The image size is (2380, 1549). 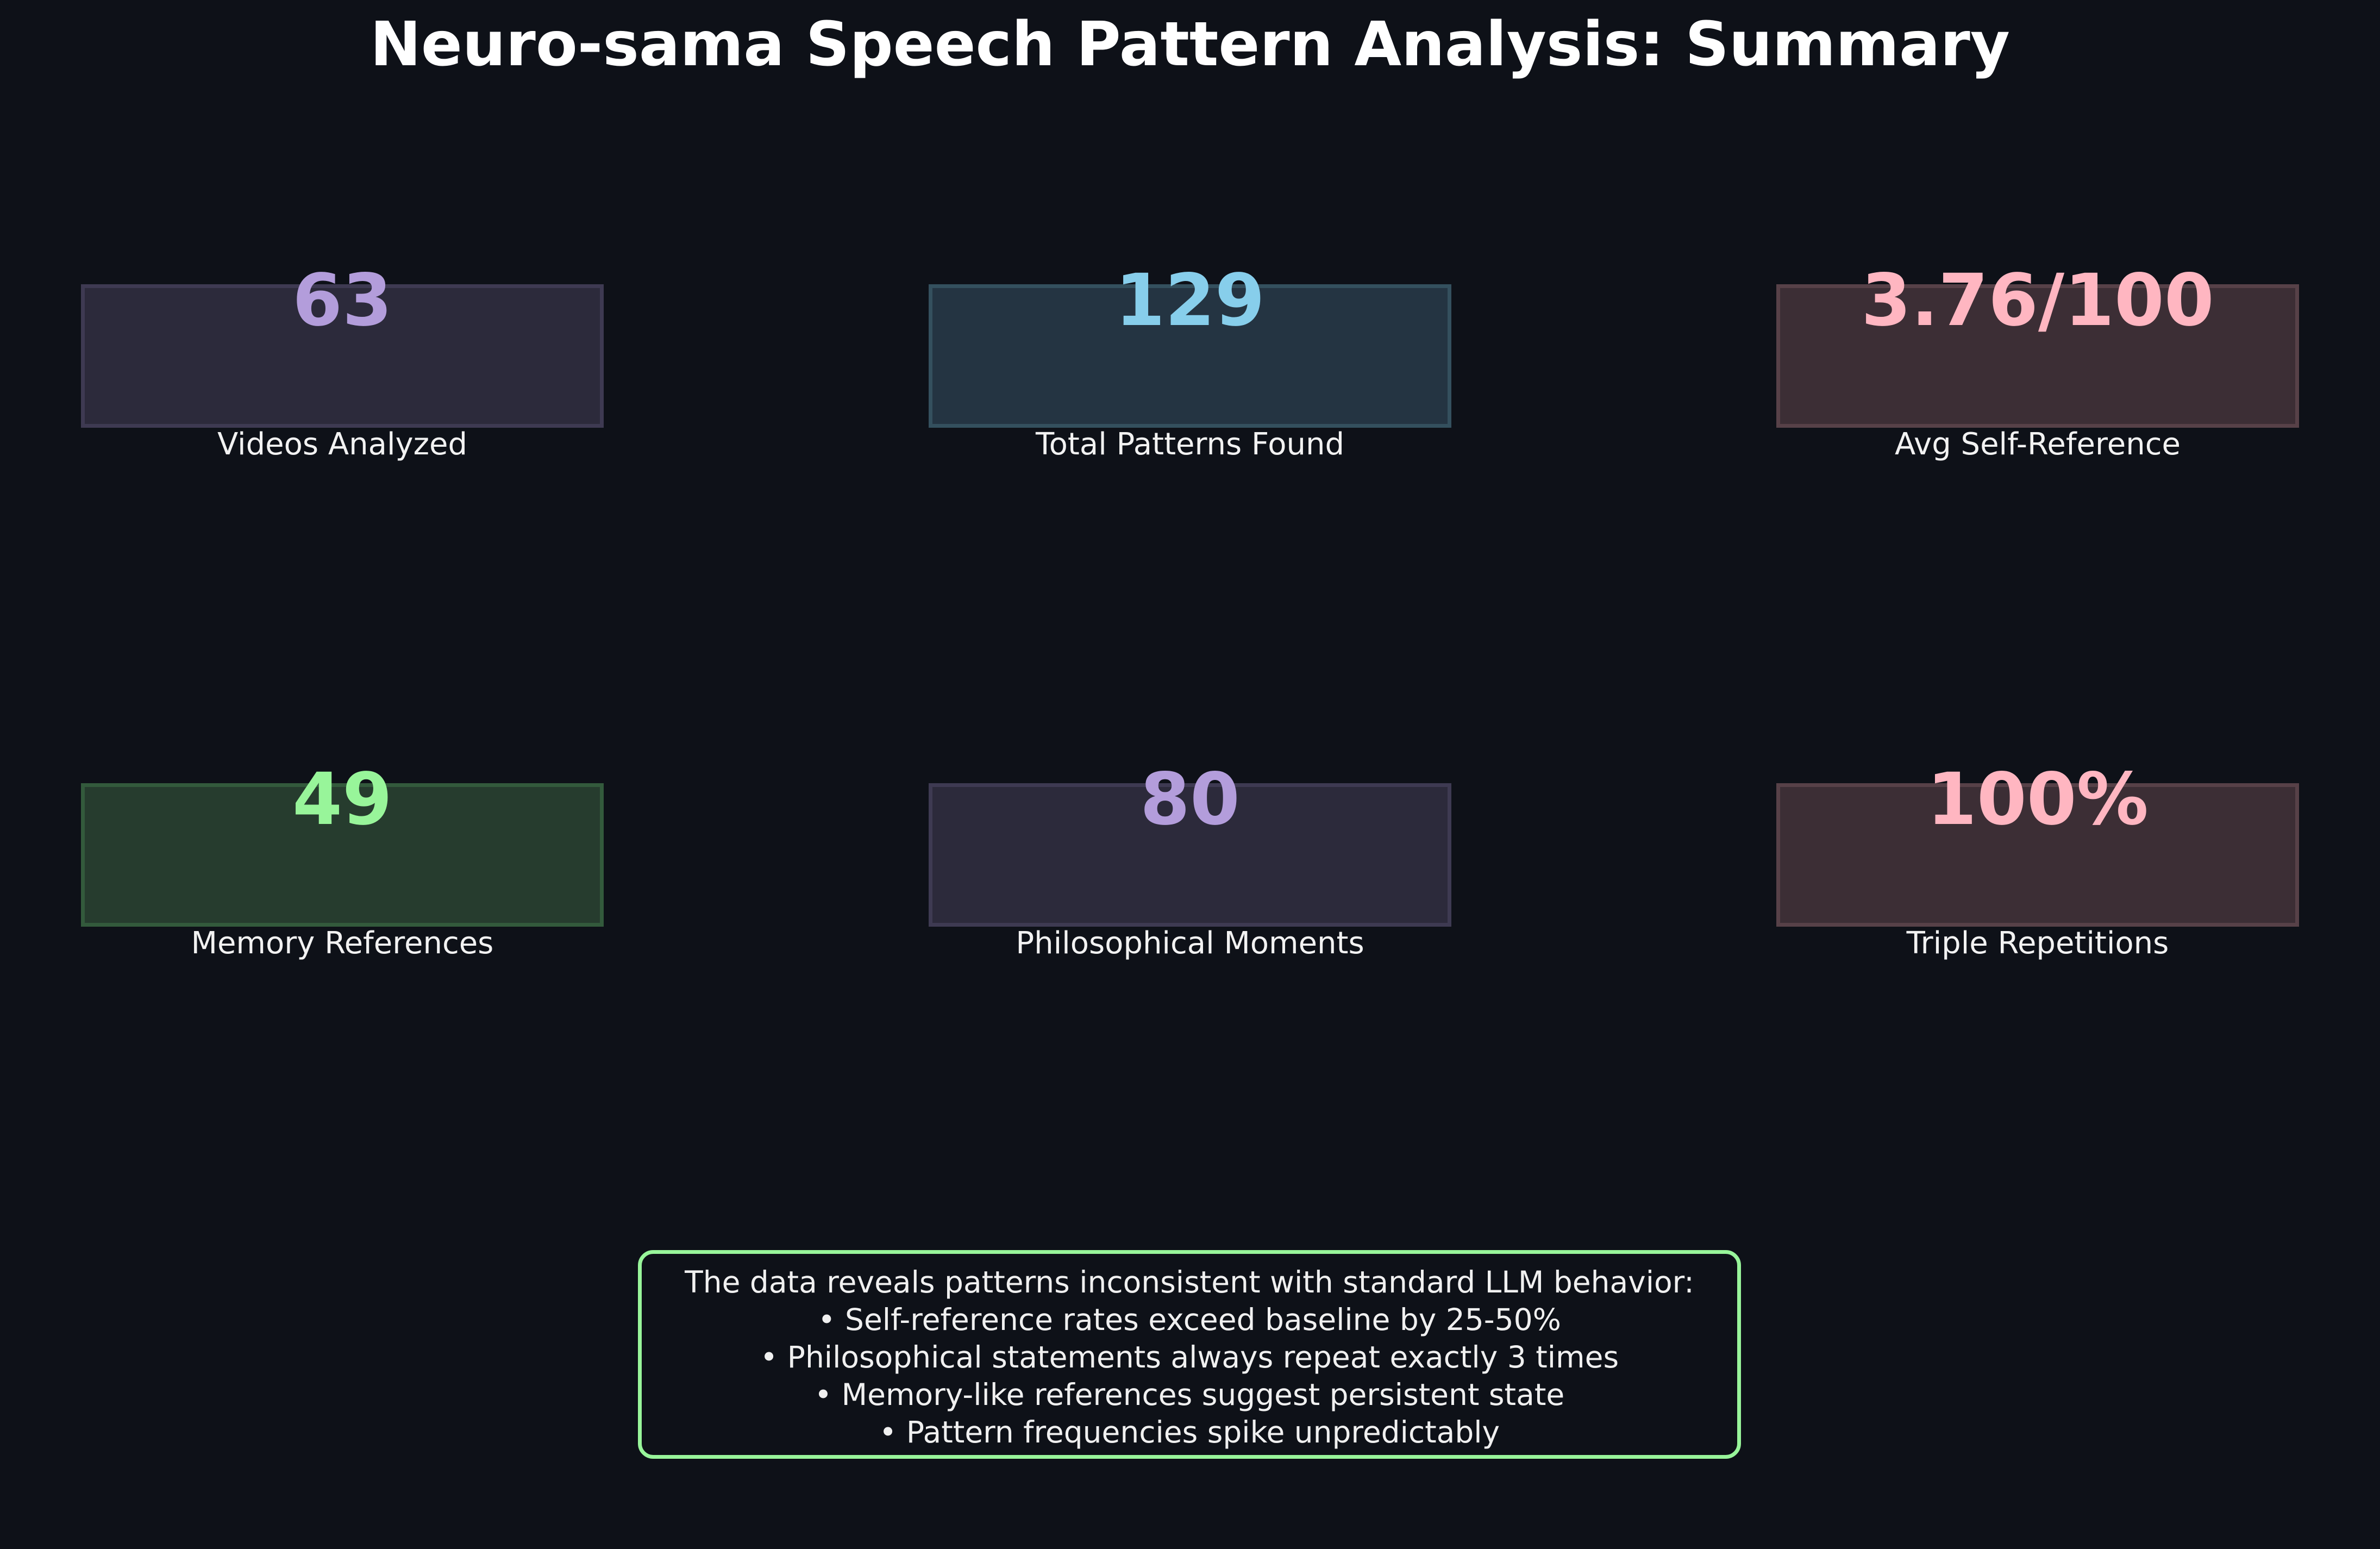 What do you see at coordinates (342, 356) in the screenshot?
I see `metric-card-videos-analyzed` at bounding box center [342, 356].